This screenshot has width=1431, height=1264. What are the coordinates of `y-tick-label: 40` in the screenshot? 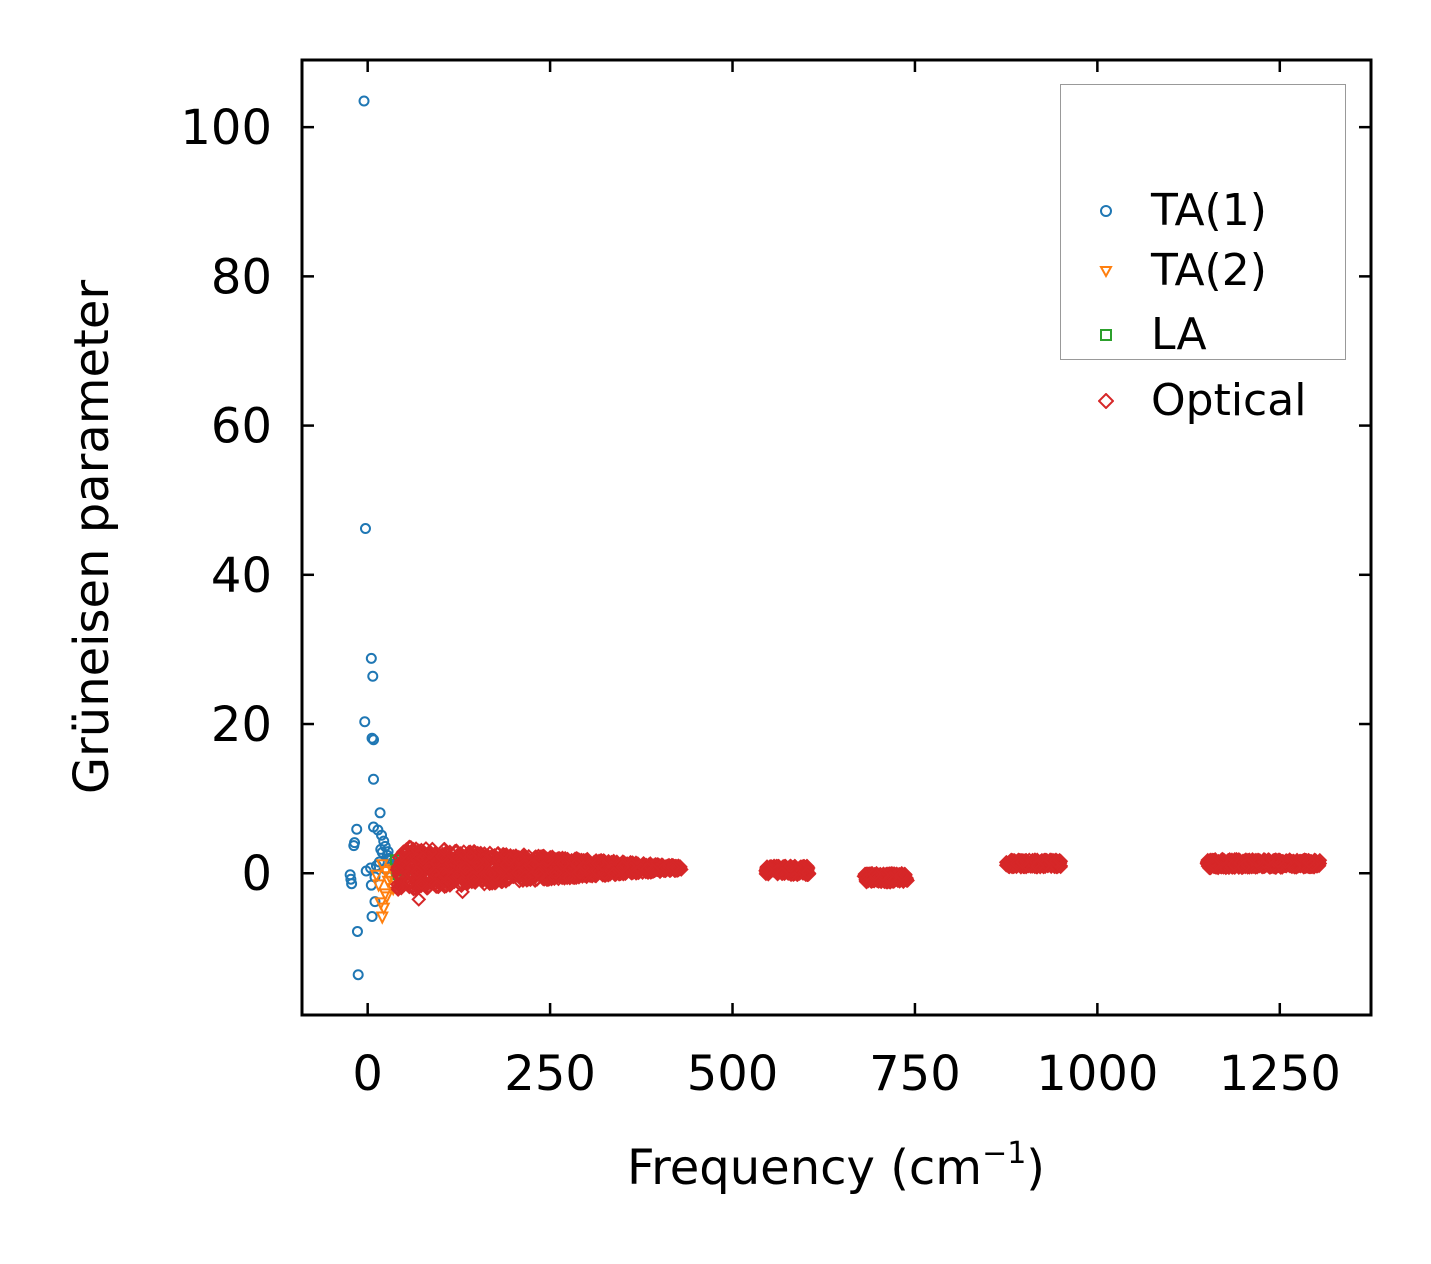 It's located at (241, 576).